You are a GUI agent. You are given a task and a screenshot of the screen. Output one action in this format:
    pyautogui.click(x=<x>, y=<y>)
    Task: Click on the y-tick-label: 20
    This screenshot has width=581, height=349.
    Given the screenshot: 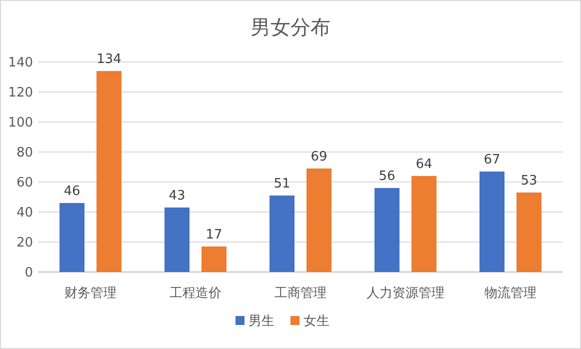 What is the action you would take?
    pyautogui.click(x=24, y=243)
    